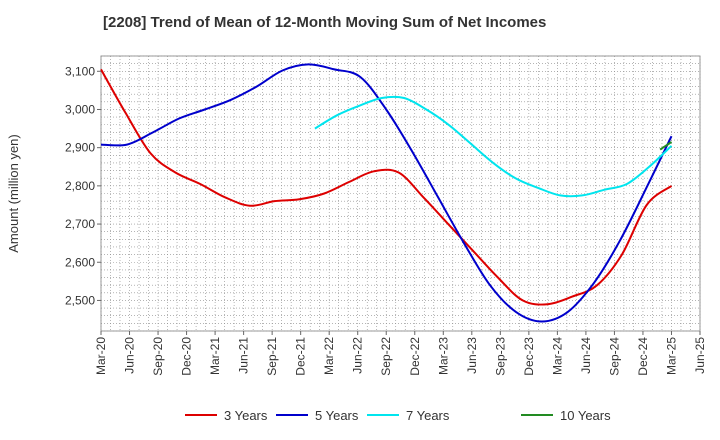  Describe the element at coordinates (80, 224) in the screenshot. I see `y-tick-label: 2,700` at that location.